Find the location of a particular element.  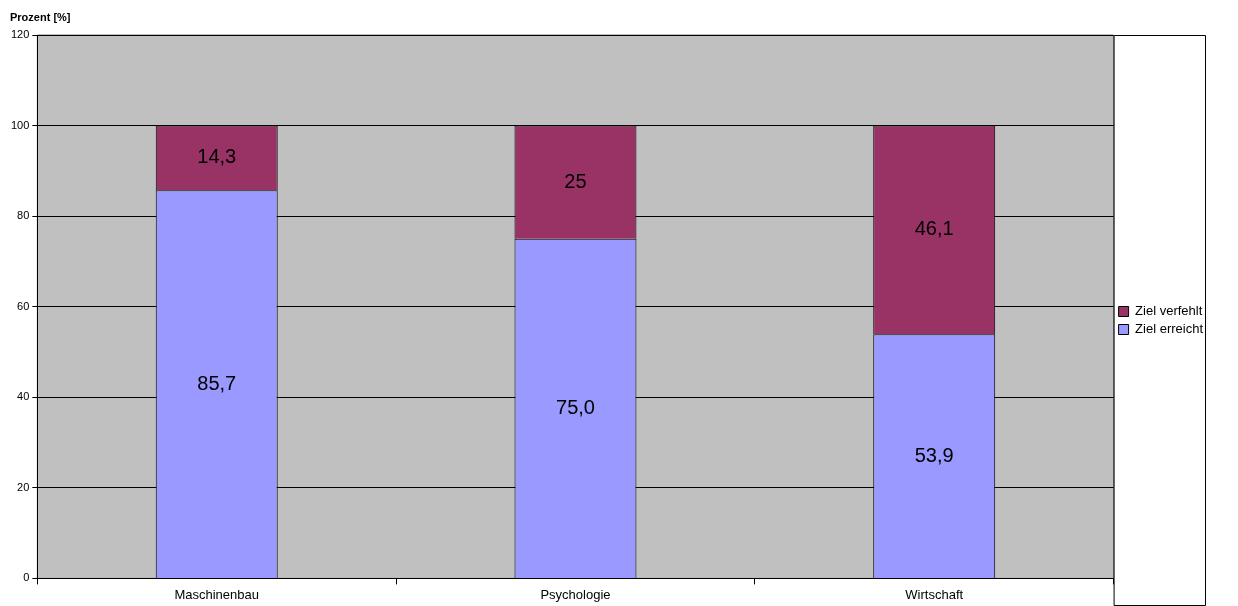

x-tick-label: Wirtschaft is located at coordinates (934, 594).